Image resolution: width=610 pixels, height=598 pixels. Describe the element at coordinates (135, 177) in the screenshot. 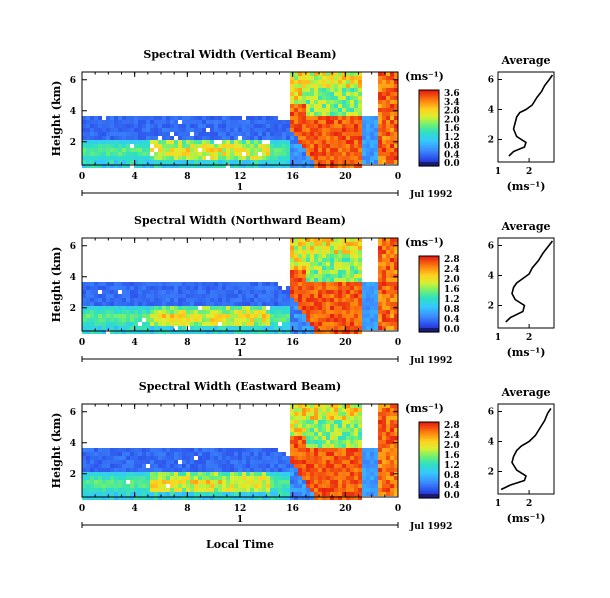

I see `x-tick-label: 4` at that location.